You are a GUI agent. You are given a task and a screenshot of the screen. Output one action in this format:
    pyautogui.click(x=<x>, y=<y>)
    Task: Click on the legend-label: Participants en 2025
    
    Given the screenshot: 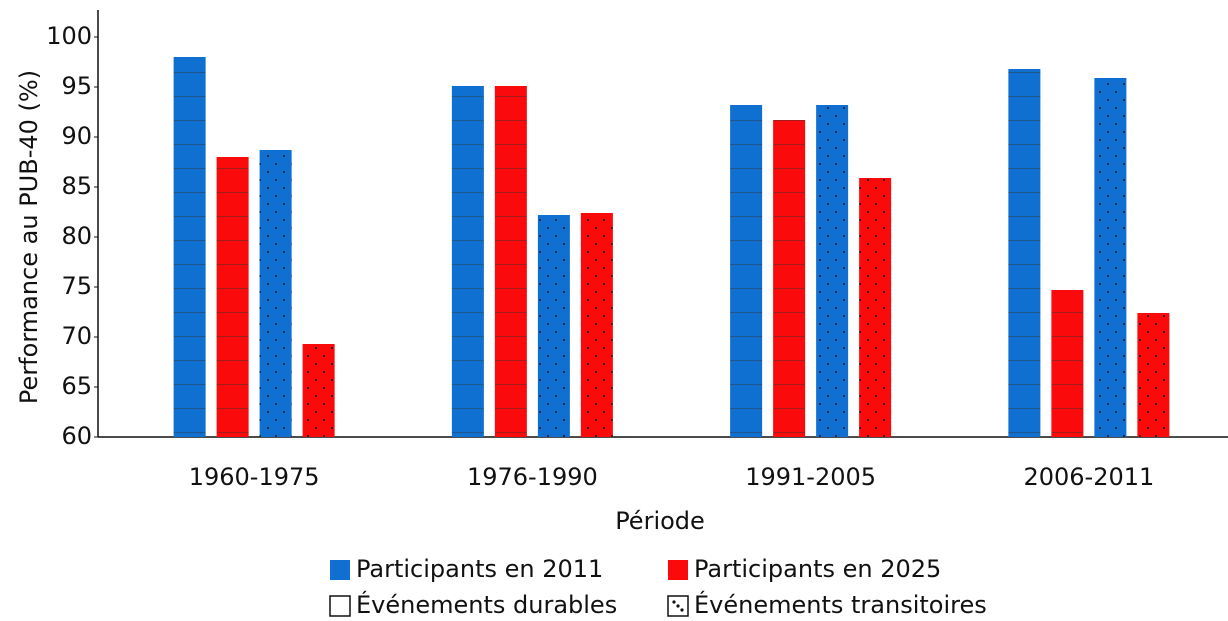 What is the action you would take?
    pyautogui.click(x=817, y=569)
    